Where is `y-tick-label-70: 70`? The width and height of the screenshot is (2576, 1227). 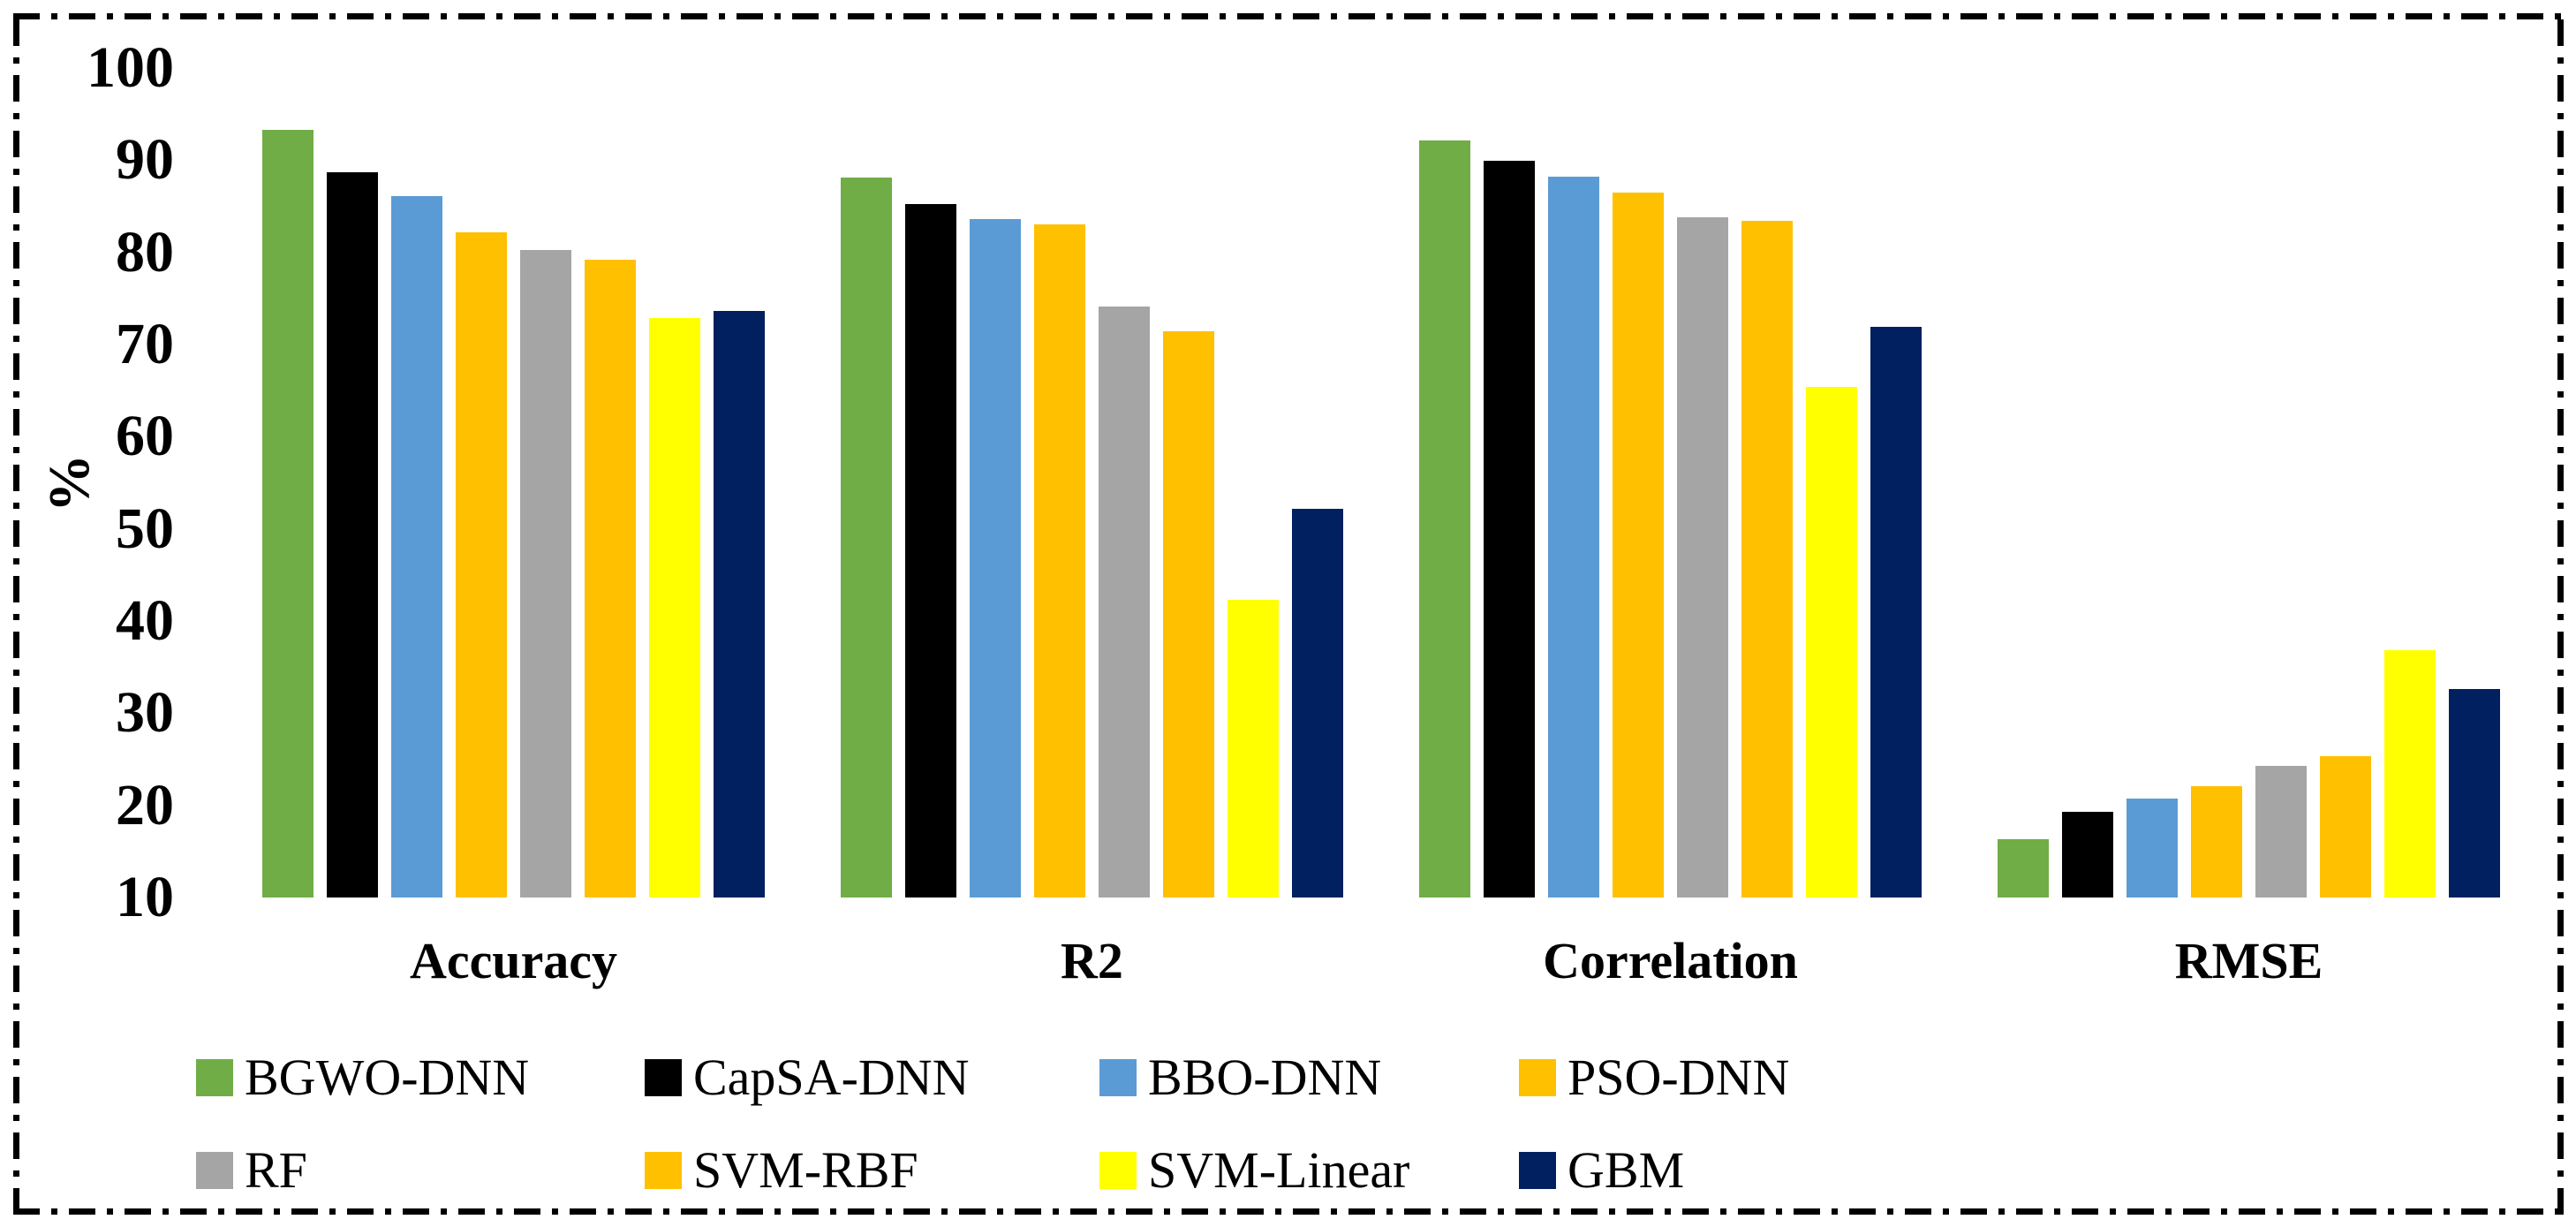 y-tick-label-70: 70 is located at coordinates (145, 344).